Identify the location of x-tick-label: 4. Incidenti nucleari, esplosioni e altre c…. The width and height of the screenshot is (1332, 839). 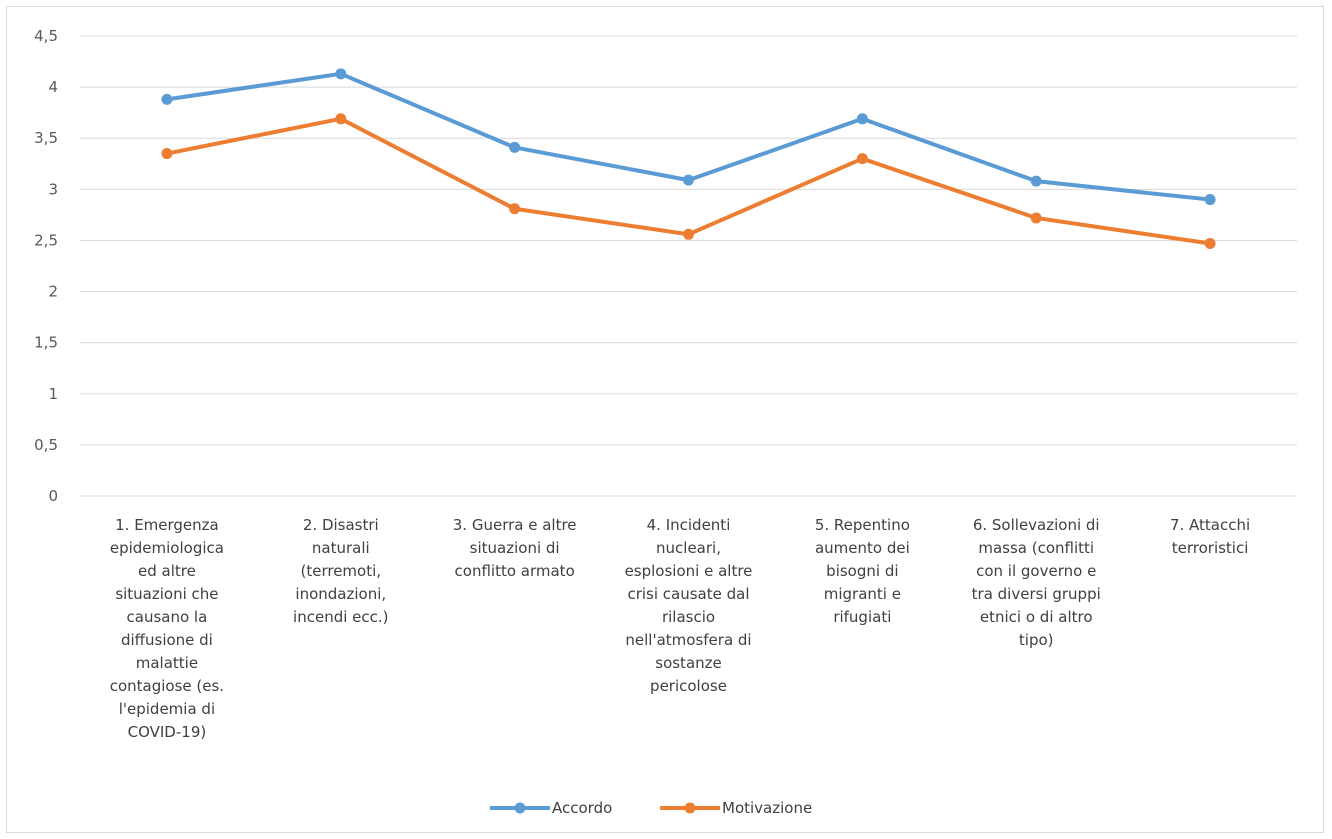
(689, 605).